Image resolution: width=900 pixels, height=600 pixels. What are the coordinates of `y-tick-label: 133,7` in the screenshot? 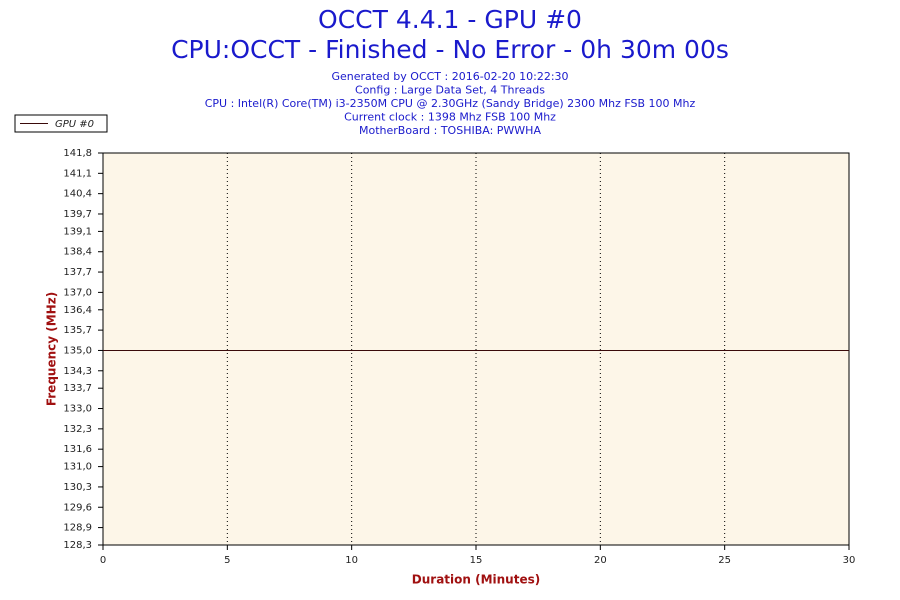 It's located at (77, 388).